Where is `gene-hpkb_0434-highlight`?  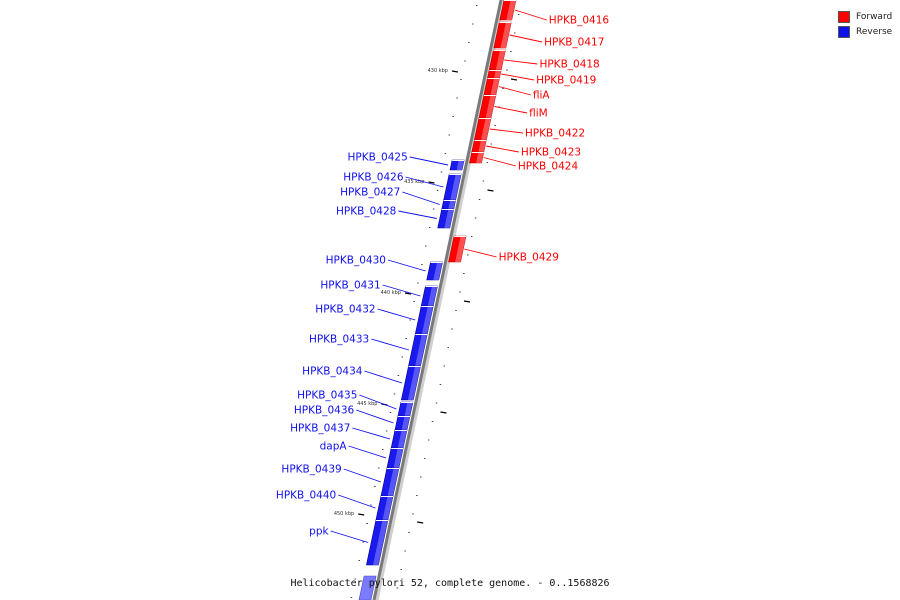
gene-hpkb_0434-highlight is located at coordinates (414, 383).